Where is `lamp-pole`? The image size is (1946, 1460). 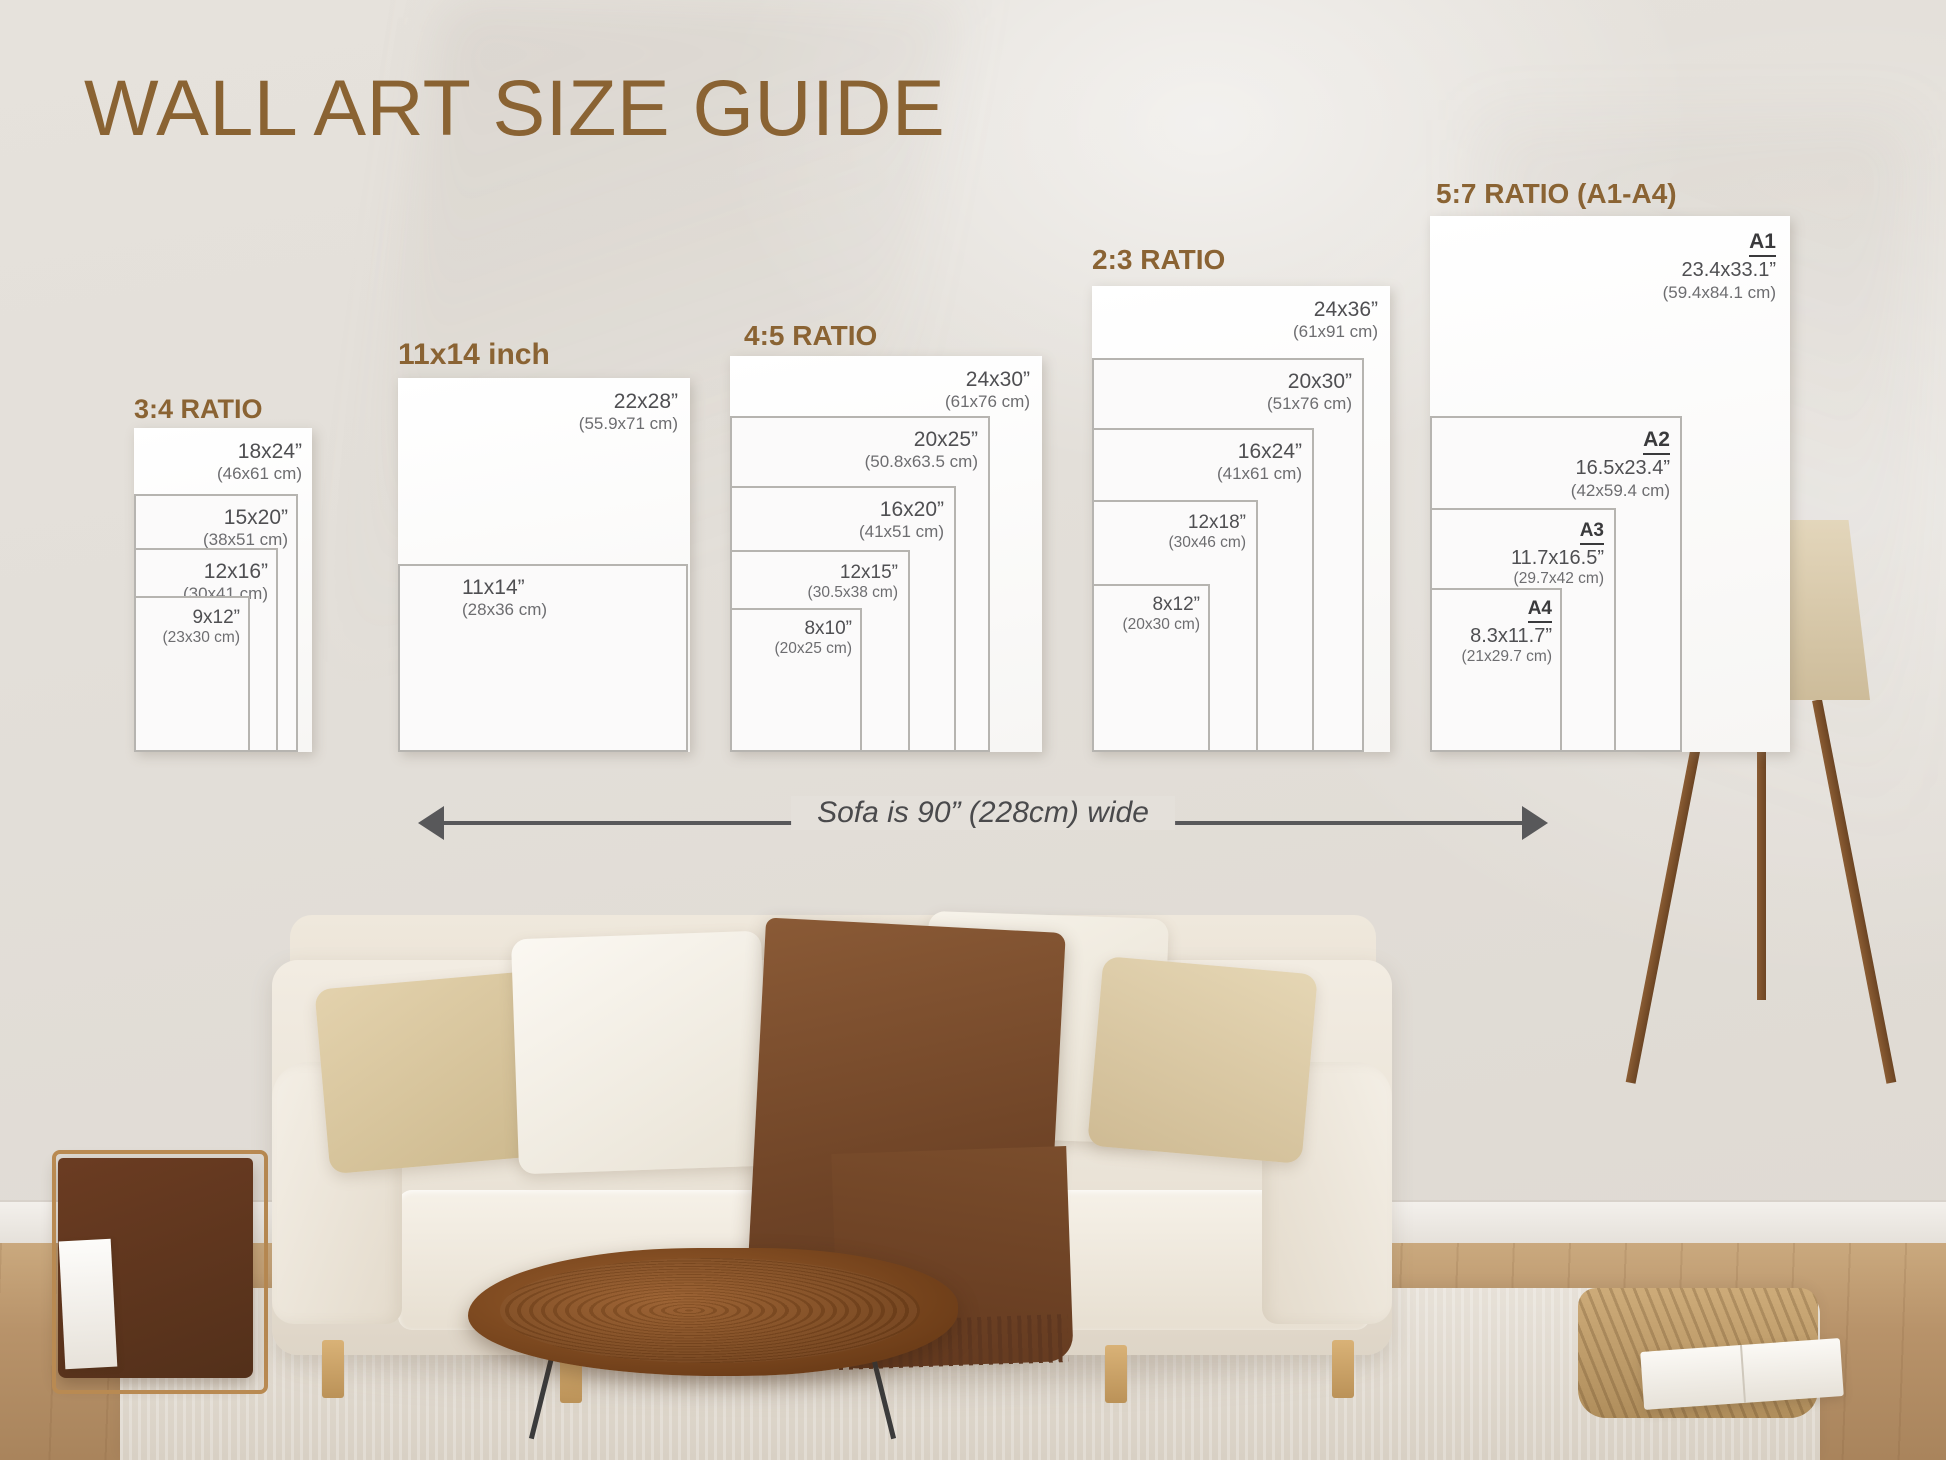 lamp-pole is located at coordinates (1761, 850).